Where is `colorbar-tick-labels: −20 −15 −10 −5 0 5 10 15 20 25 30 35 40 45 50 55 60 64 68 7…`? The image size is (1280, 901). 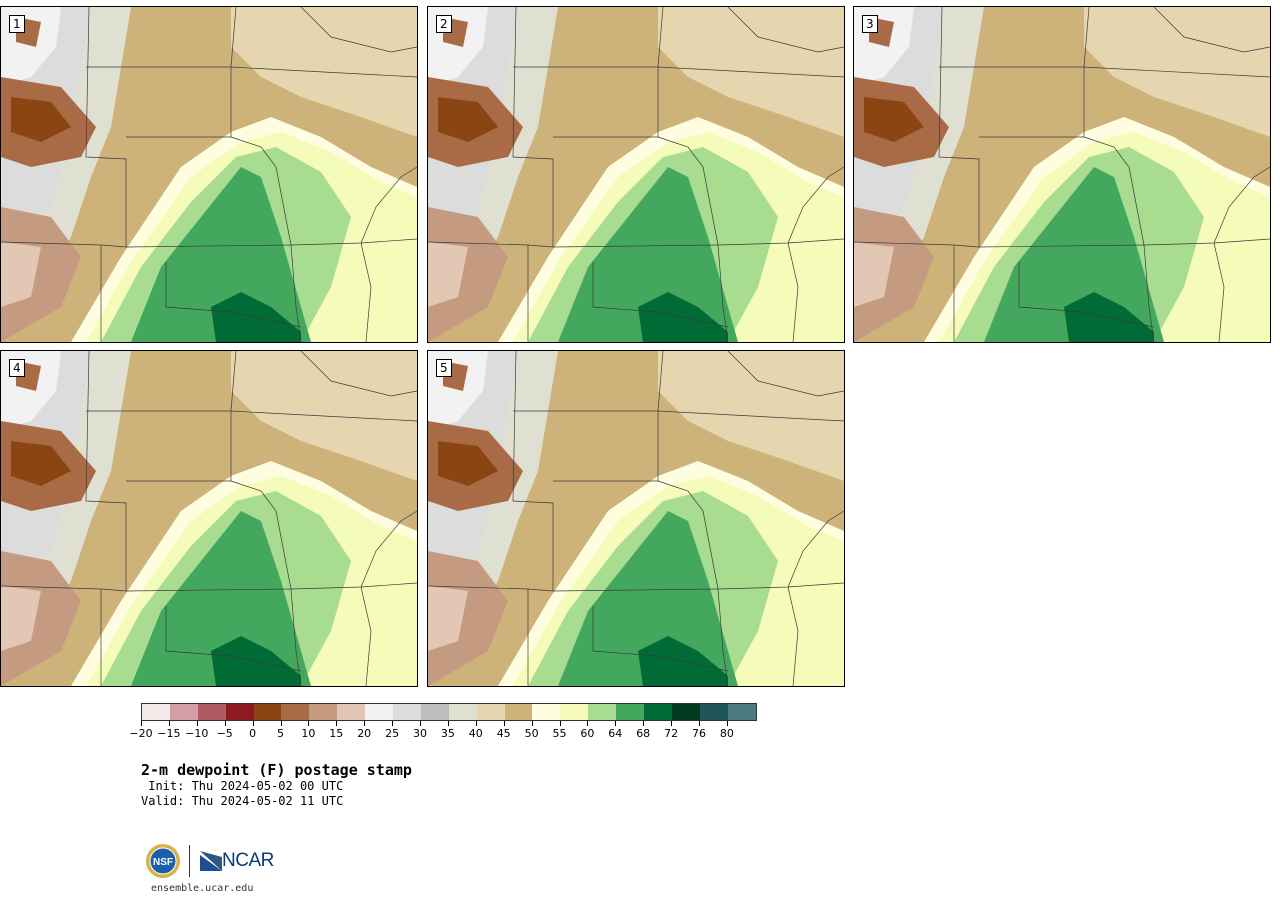
colorbar-tick-labels: −20 −15 −10 −5 0 5 10 15 20 25 30 35 40 45 50 55 60 64 68 7… is located at coordinates (443, 734).